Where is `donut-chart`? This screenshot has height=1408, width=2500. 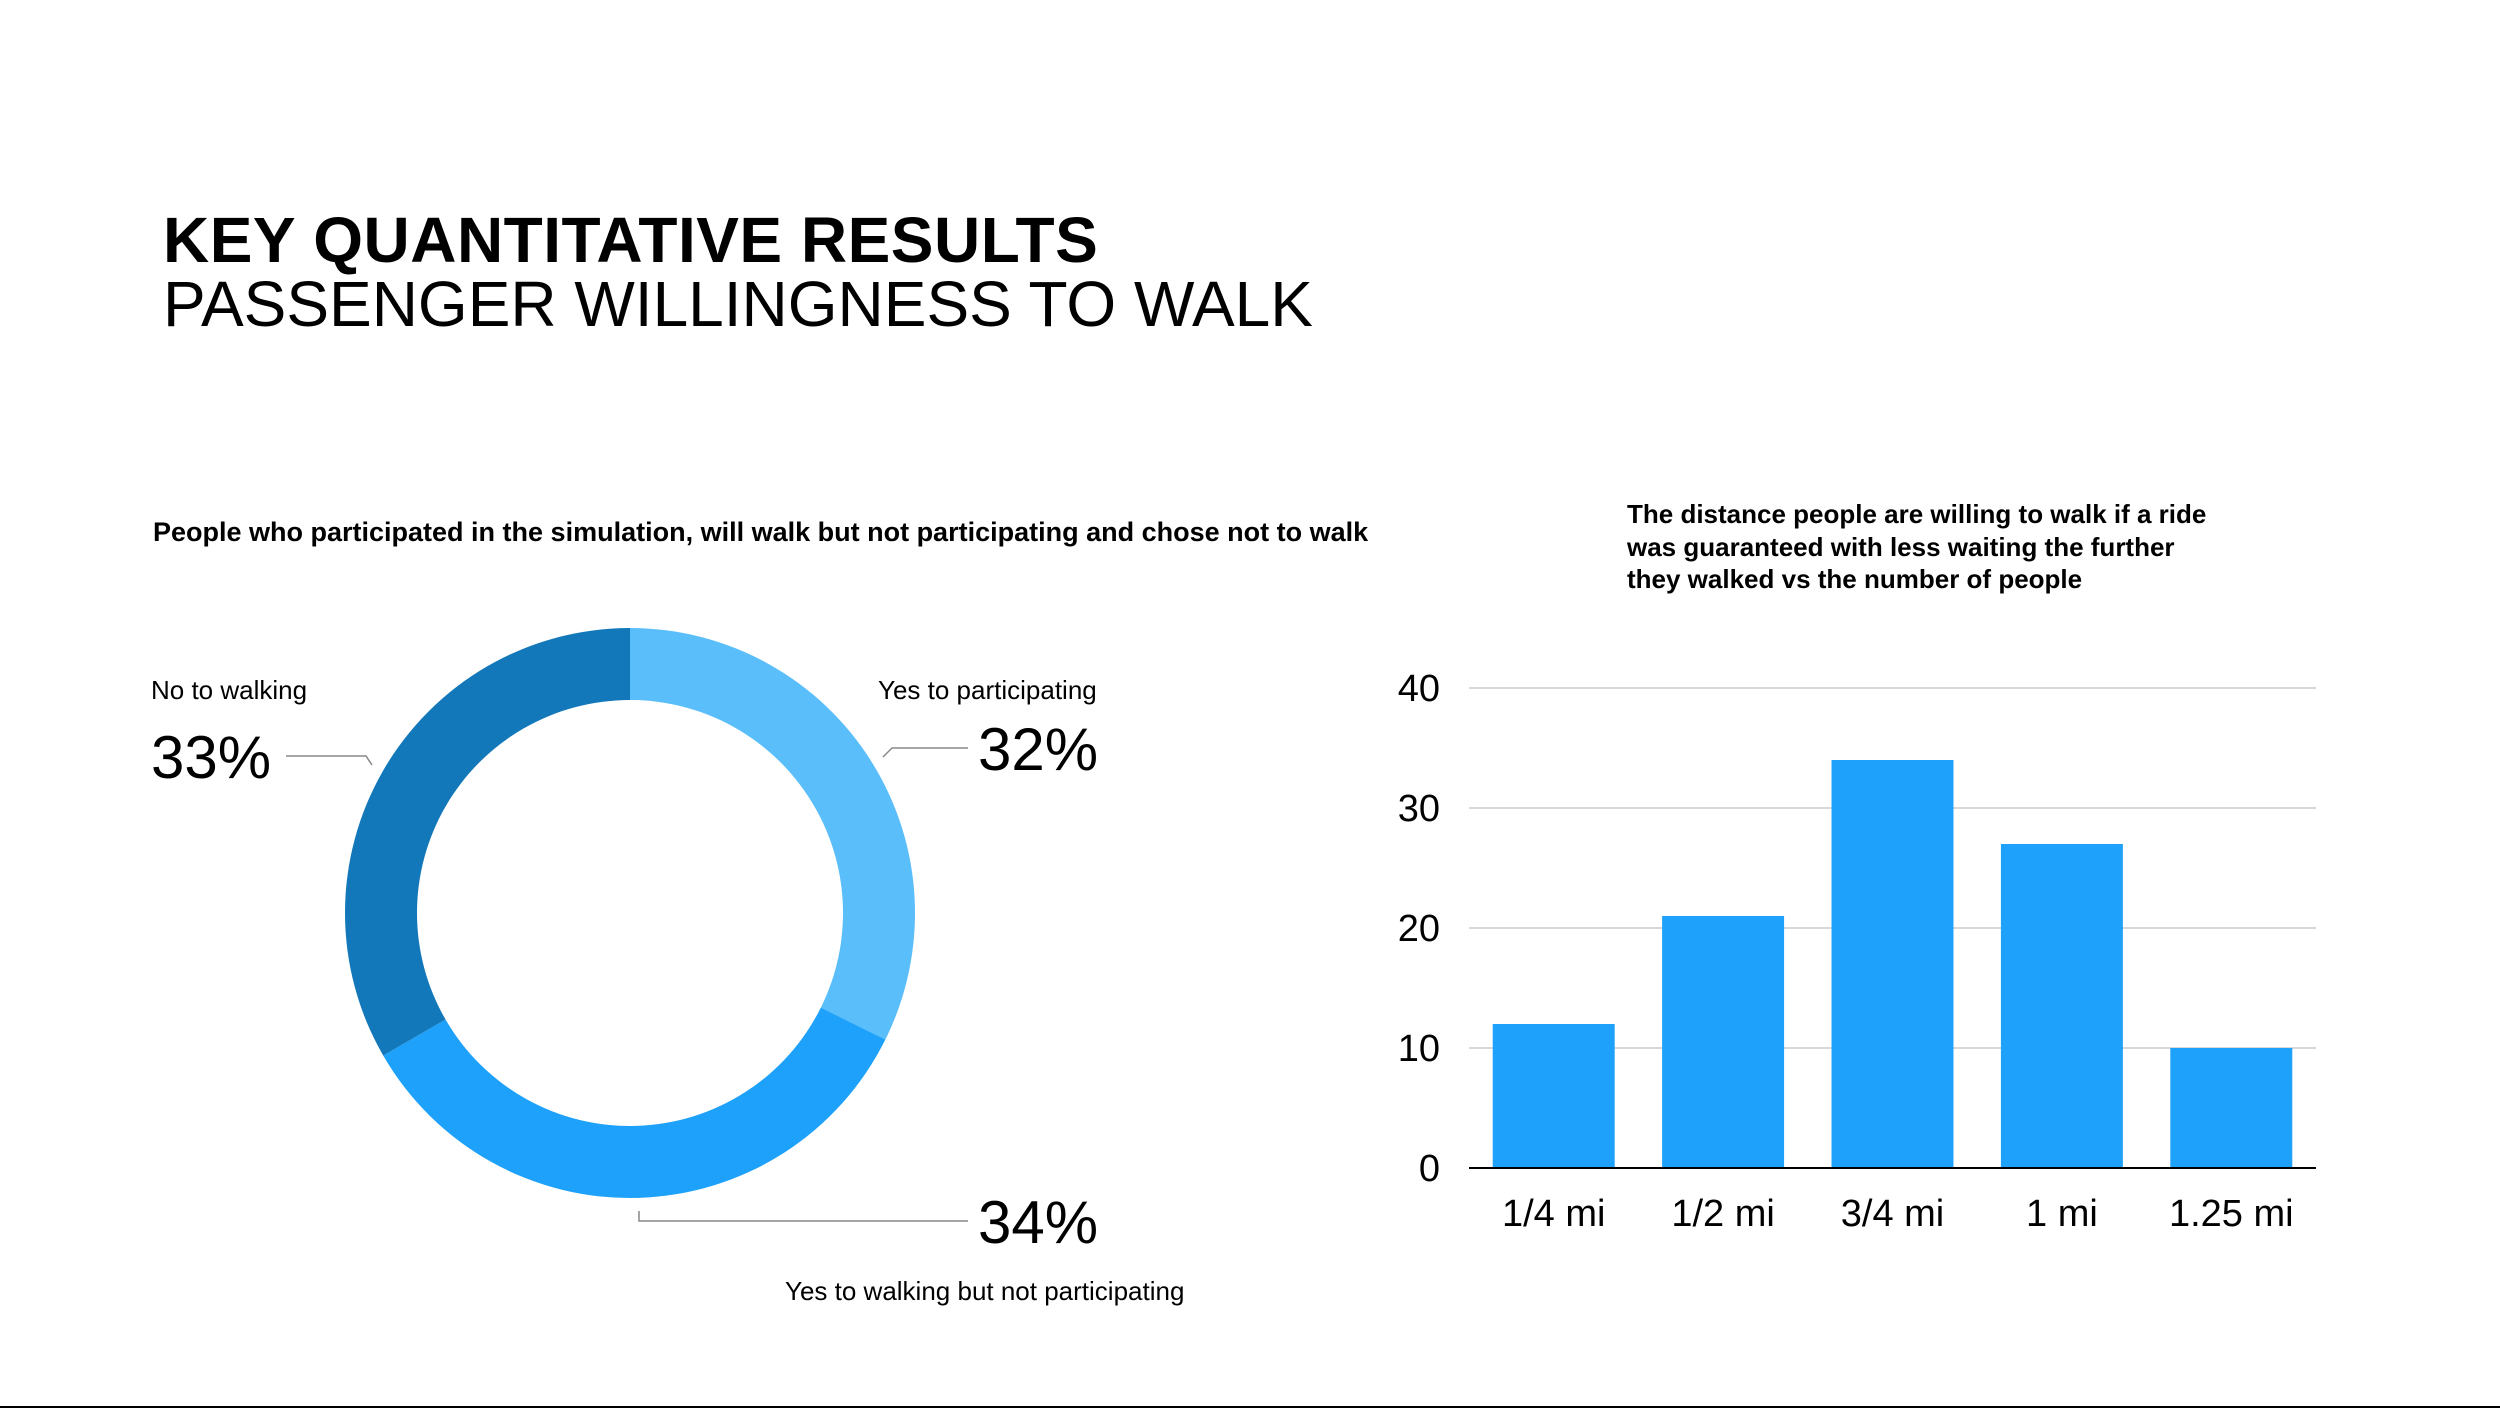 donut-chart is located at coordinates (630, 913).